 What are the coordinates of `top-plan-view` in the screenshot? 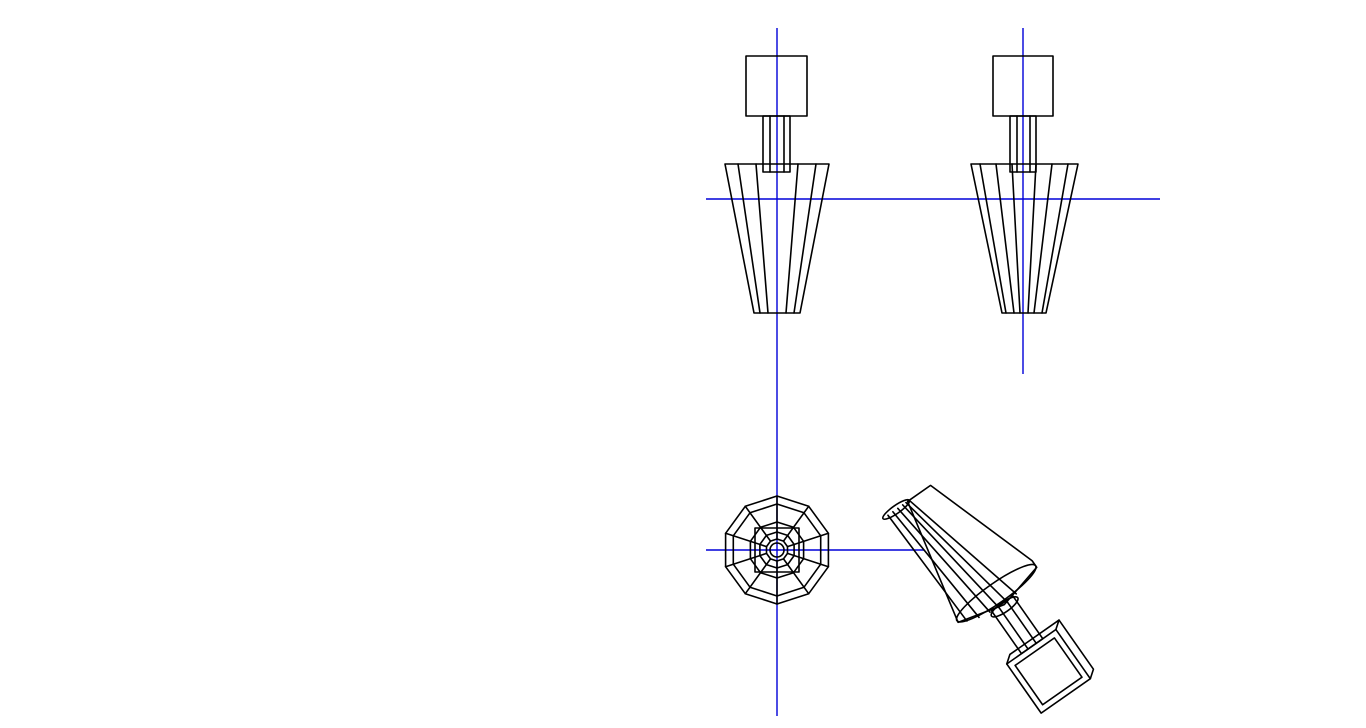 It's located at (777, 550).